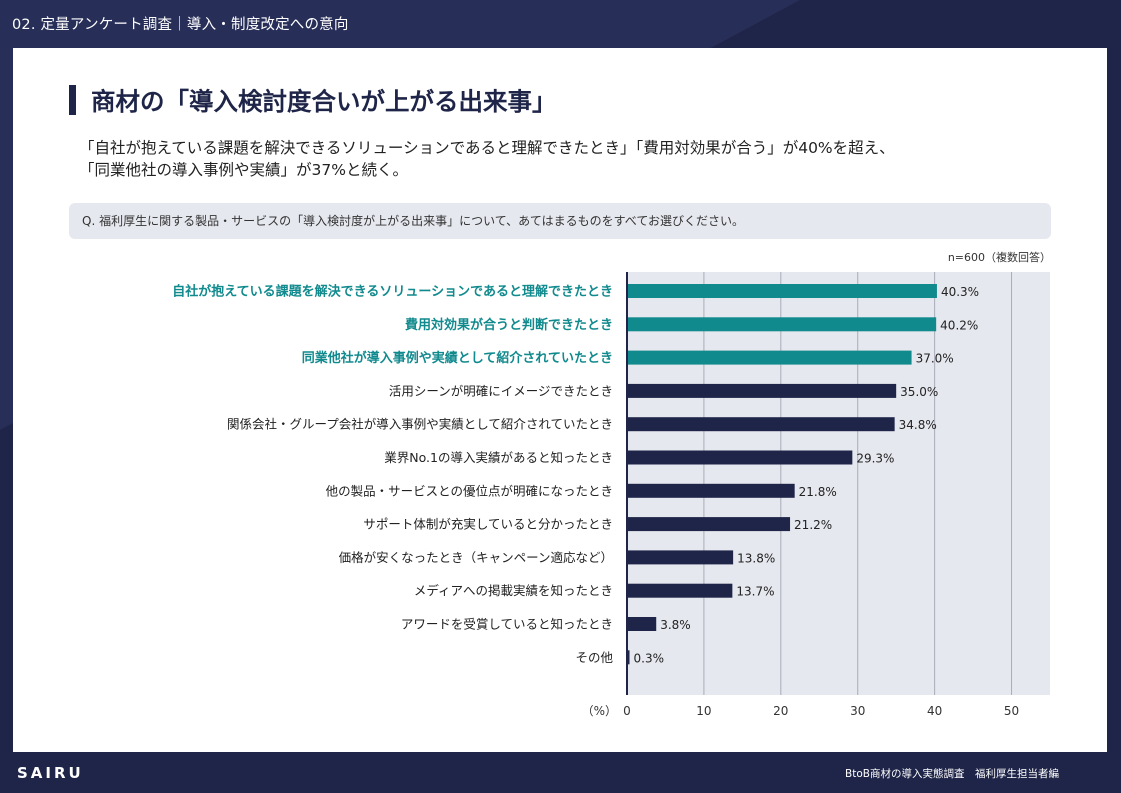 Image resolution: width=1121 pixels, height=793 pixels. Describe the element at coordinates (780, 711) in the screenshot. I see `x-tick-label: 20` at that location.